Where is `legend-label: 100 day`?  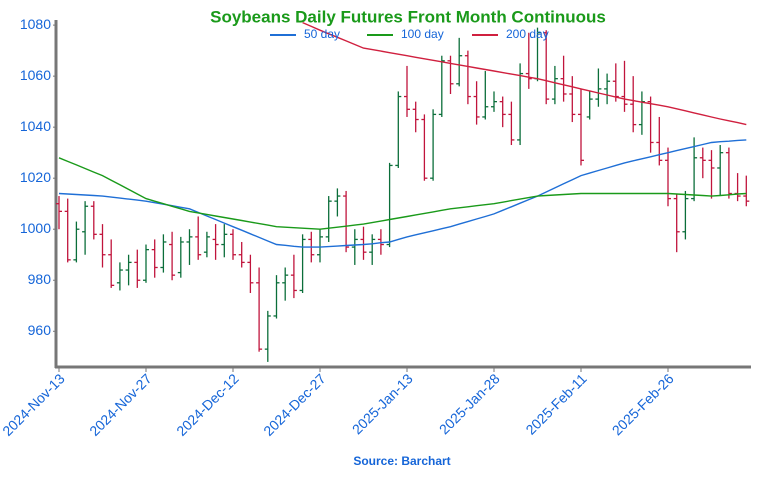 legend-label: 100 day is located at coordinates (422, 34).